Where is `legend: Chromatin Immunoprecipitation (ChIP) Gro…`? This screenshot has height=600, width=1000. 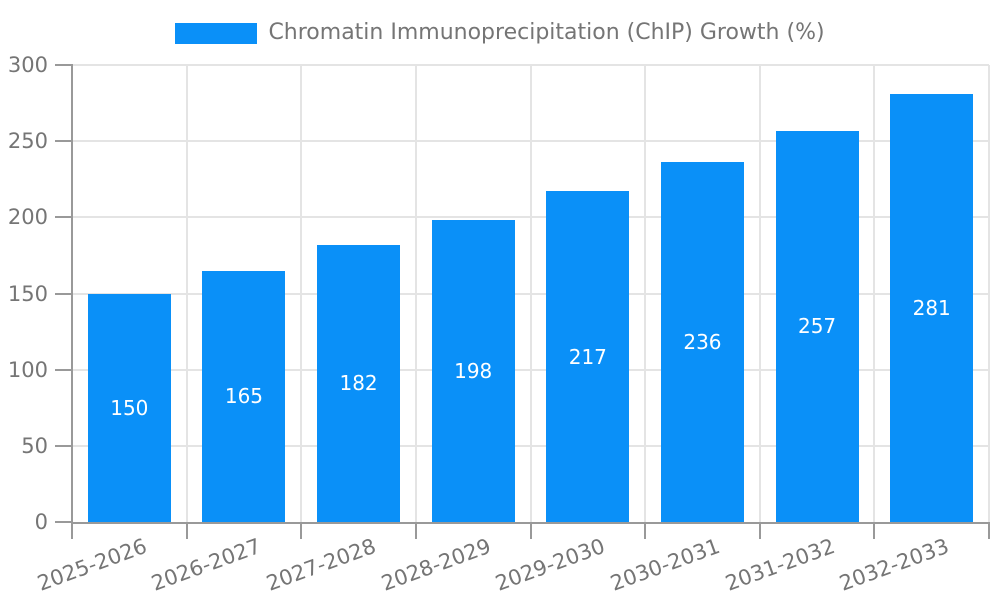
legend: Chromatin Immunoprecipitation (ChIP) Gro… is located at coordinates (500, 33).